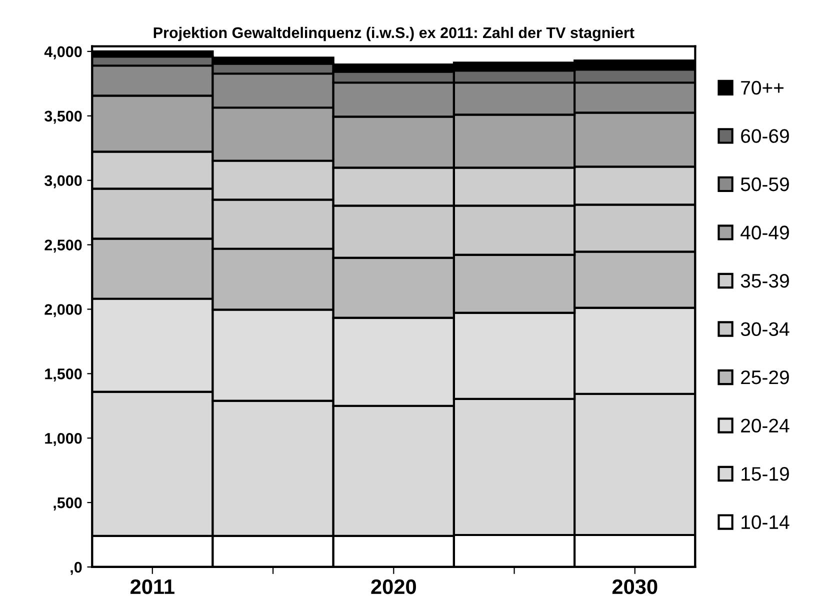 This screenshot has width=815, height=609. Describe the element at coordinates (63, 439) in the screenshot. I see `y-tick-label: 1,000` at that location.